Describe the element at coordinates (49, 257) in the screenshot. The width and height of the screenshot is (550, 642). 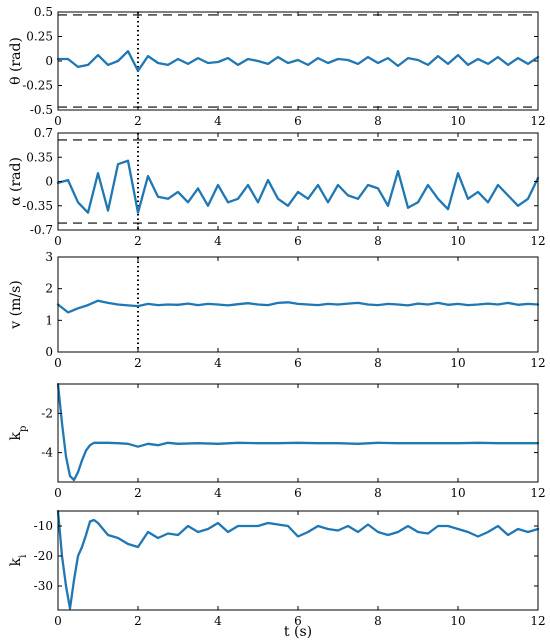
I see `y-tick-label: 3` at that location.